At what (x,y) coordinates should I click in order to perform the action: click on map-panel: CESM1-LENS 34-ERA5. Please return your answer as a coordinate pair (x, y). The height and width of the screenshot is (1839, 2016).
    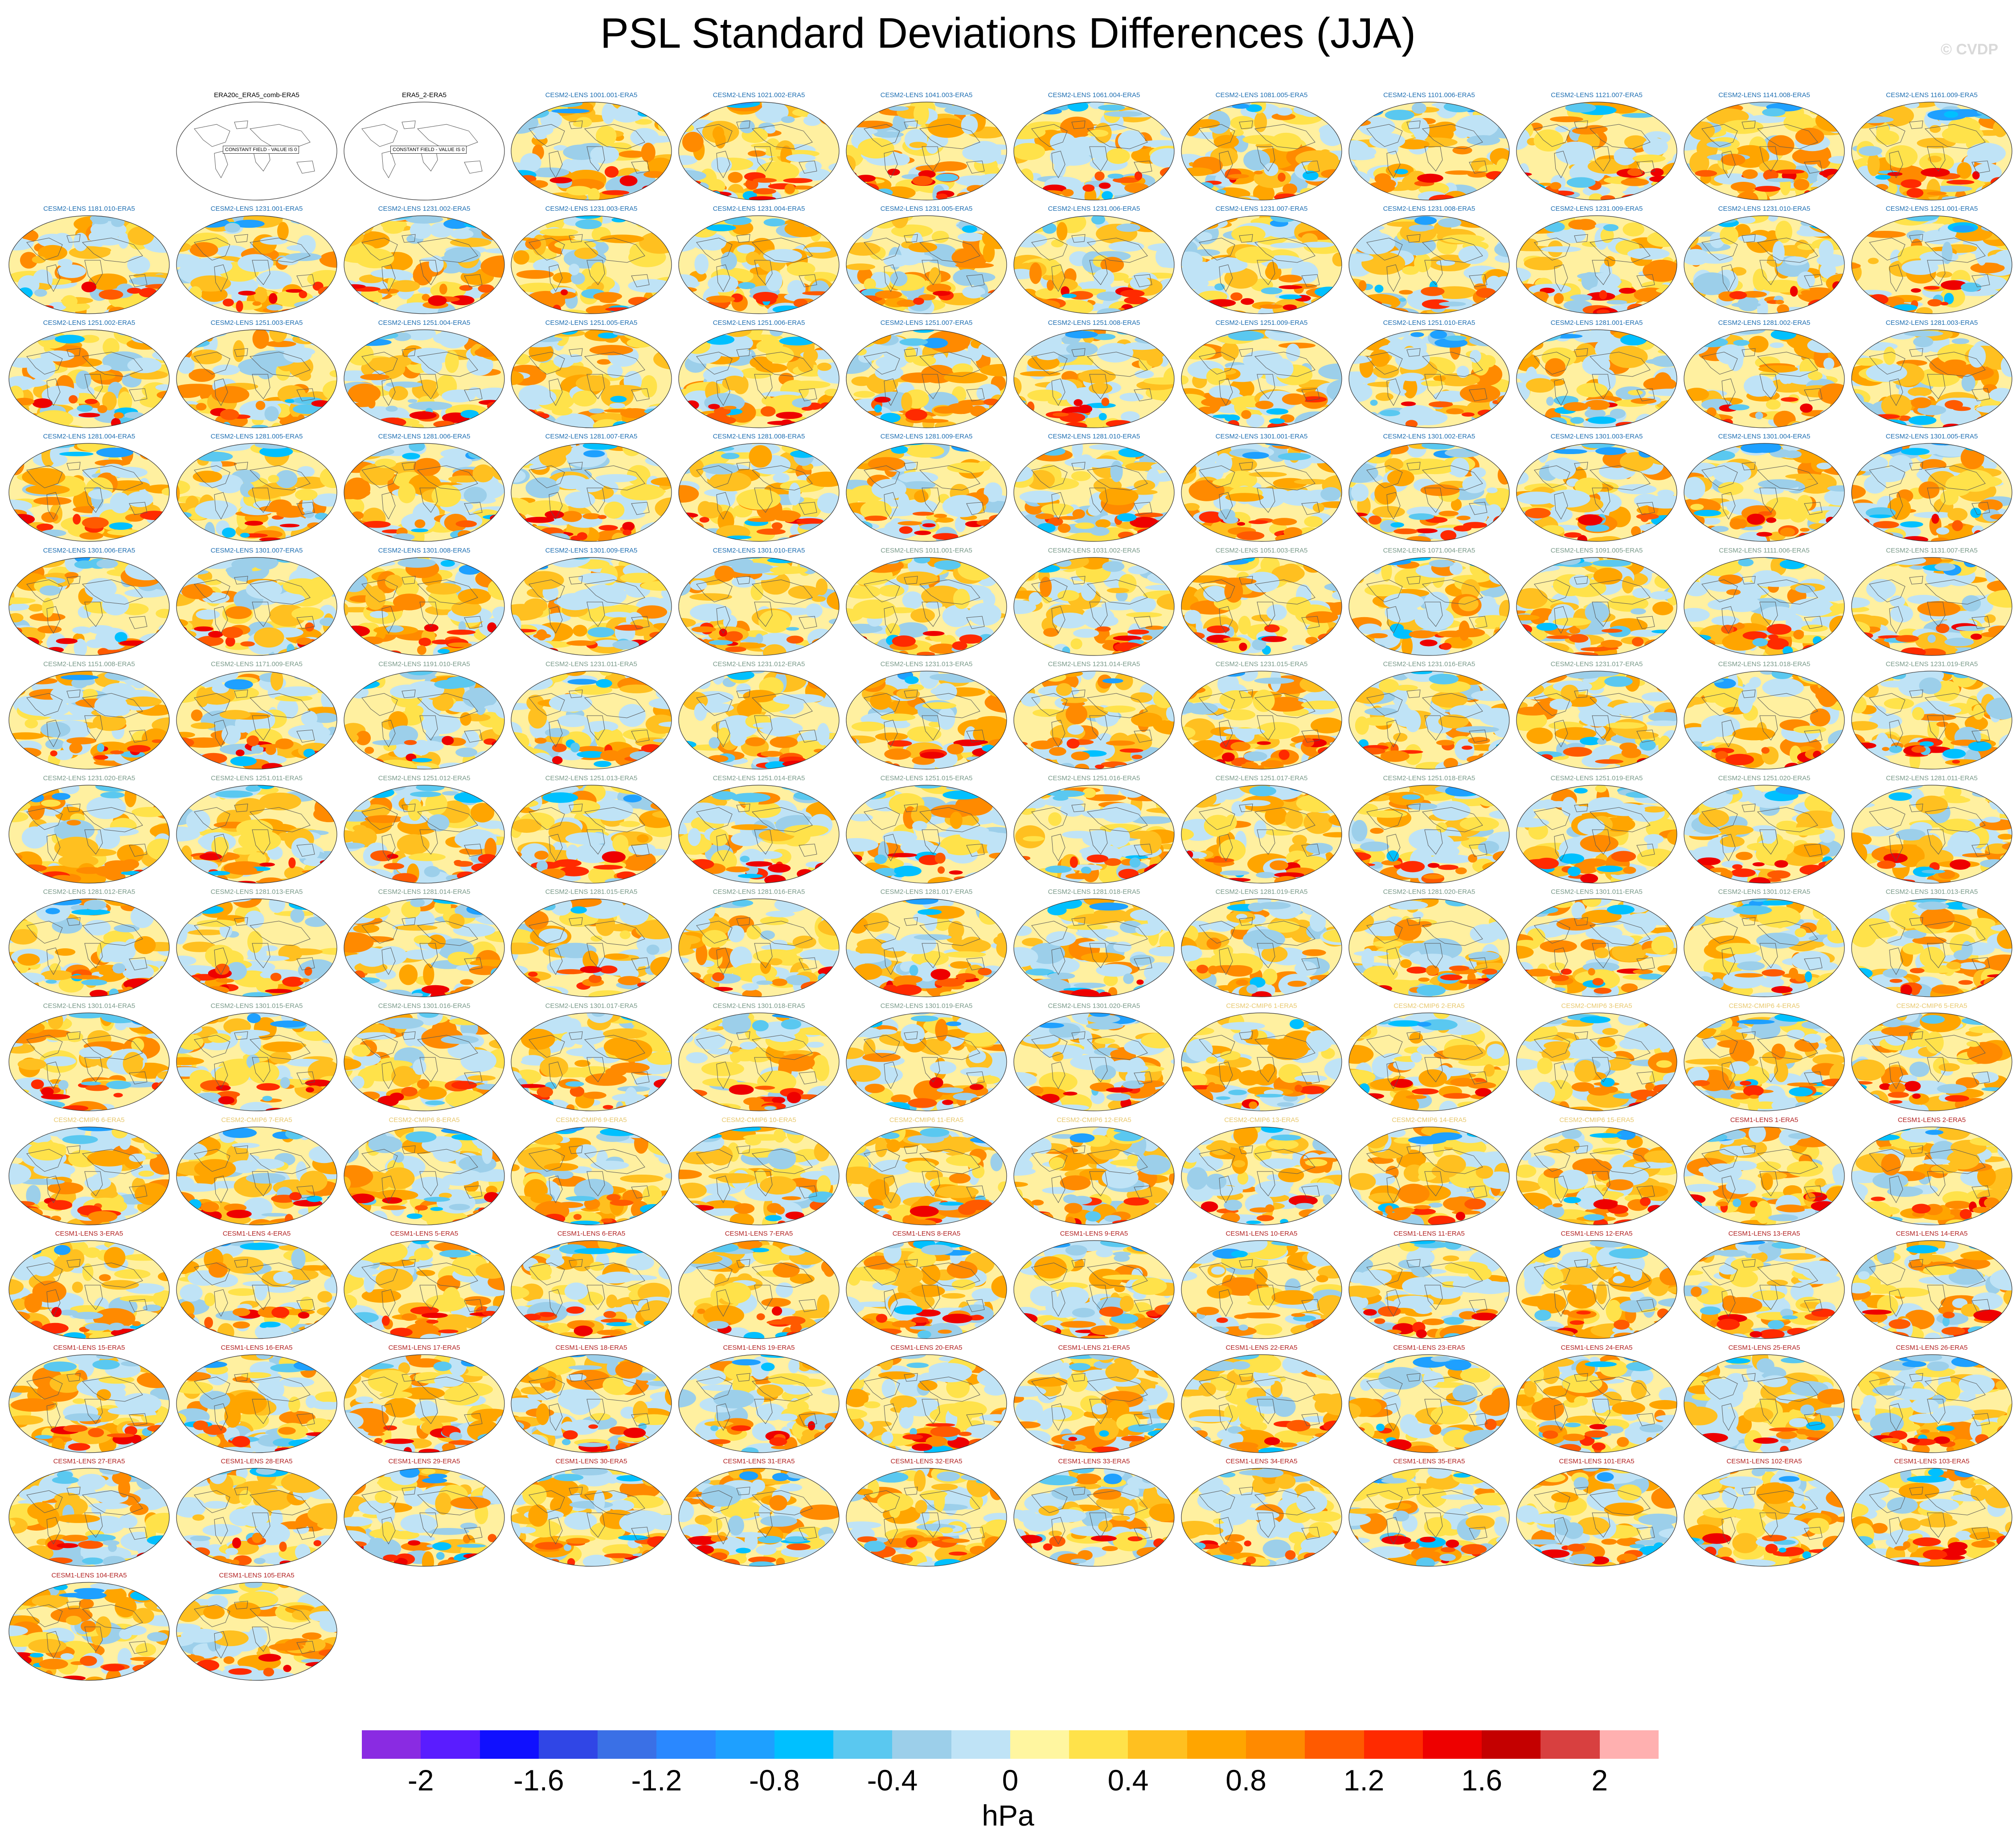
    Looking at the image, I should click on (1261, 1513).